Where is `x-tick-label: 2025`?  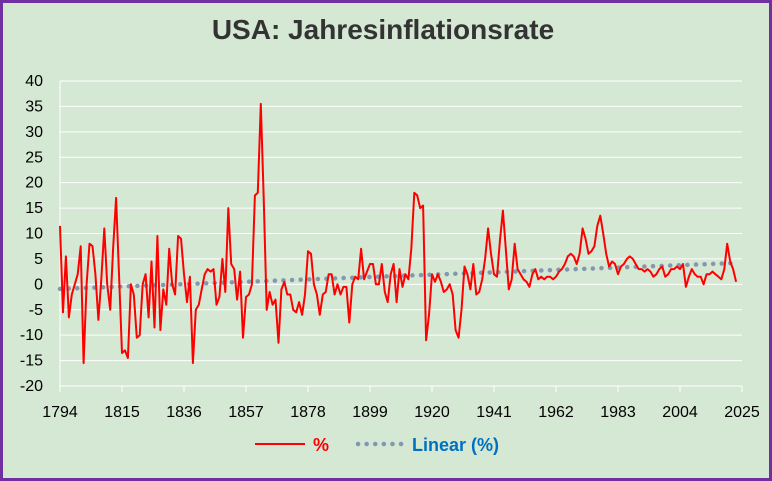
x-tick-label: 2025 is located at coordinates (742, 412).